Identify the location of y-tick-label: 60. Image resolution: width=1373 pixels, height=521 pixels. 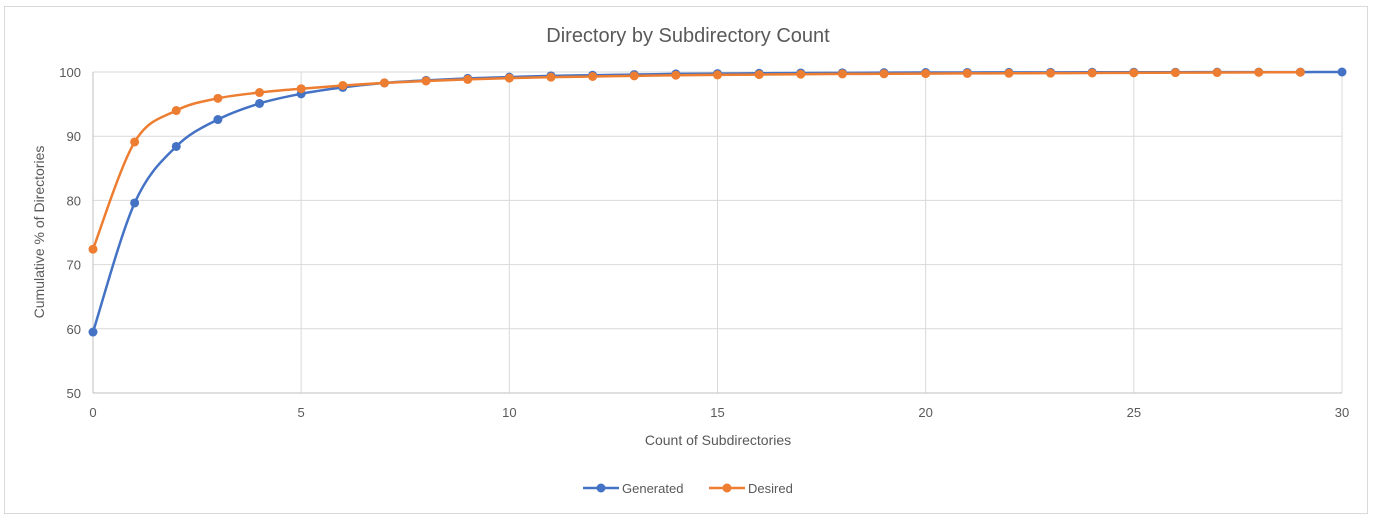
(74, 329).